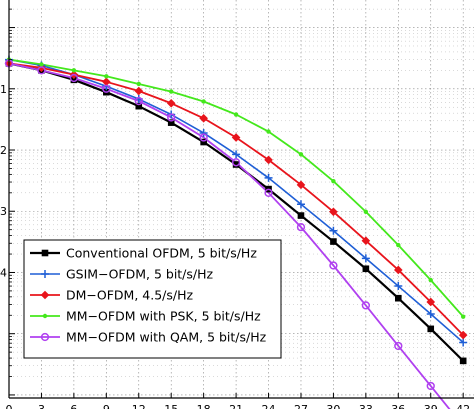  I want to click on x-tick-label: 42, so click(463, 406).